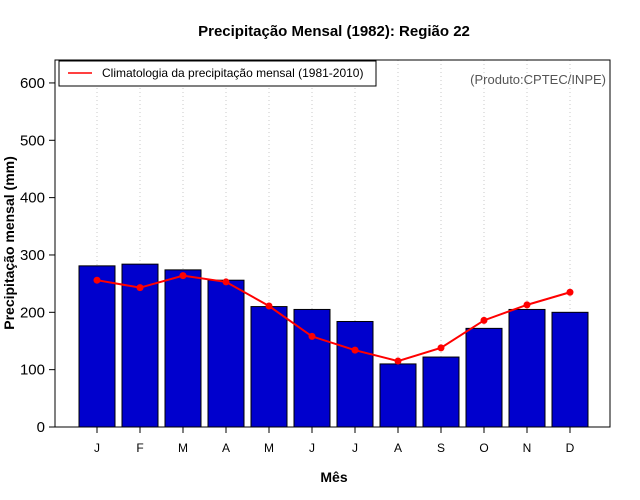 The height and width of the screenshot is (500, 640). Describe the element at coordinates (32, 83) in the screenshot. I see `y-tick-label: 600` at that location.